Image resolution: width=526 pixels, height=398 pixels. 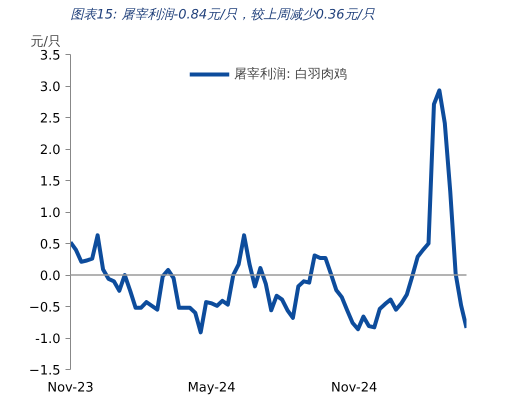 I want to click on x-tick-label: May-24, so click(x=212, y=388).